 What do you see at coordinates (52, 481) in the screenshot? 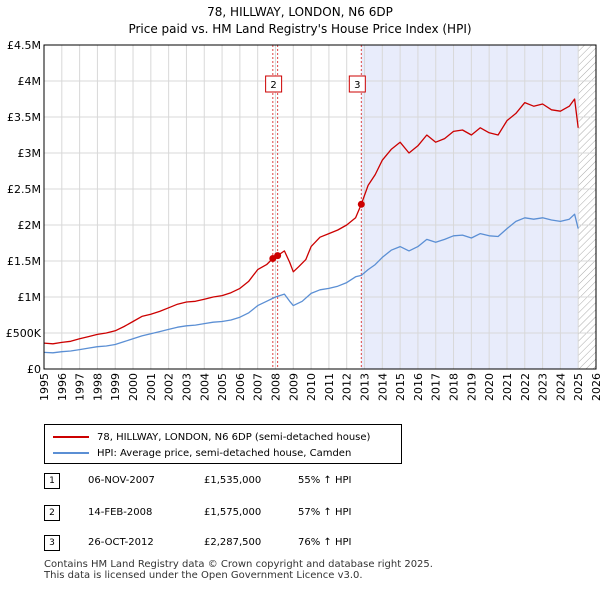
I see `transaction-number: 1` at bounding box center [52, 481].